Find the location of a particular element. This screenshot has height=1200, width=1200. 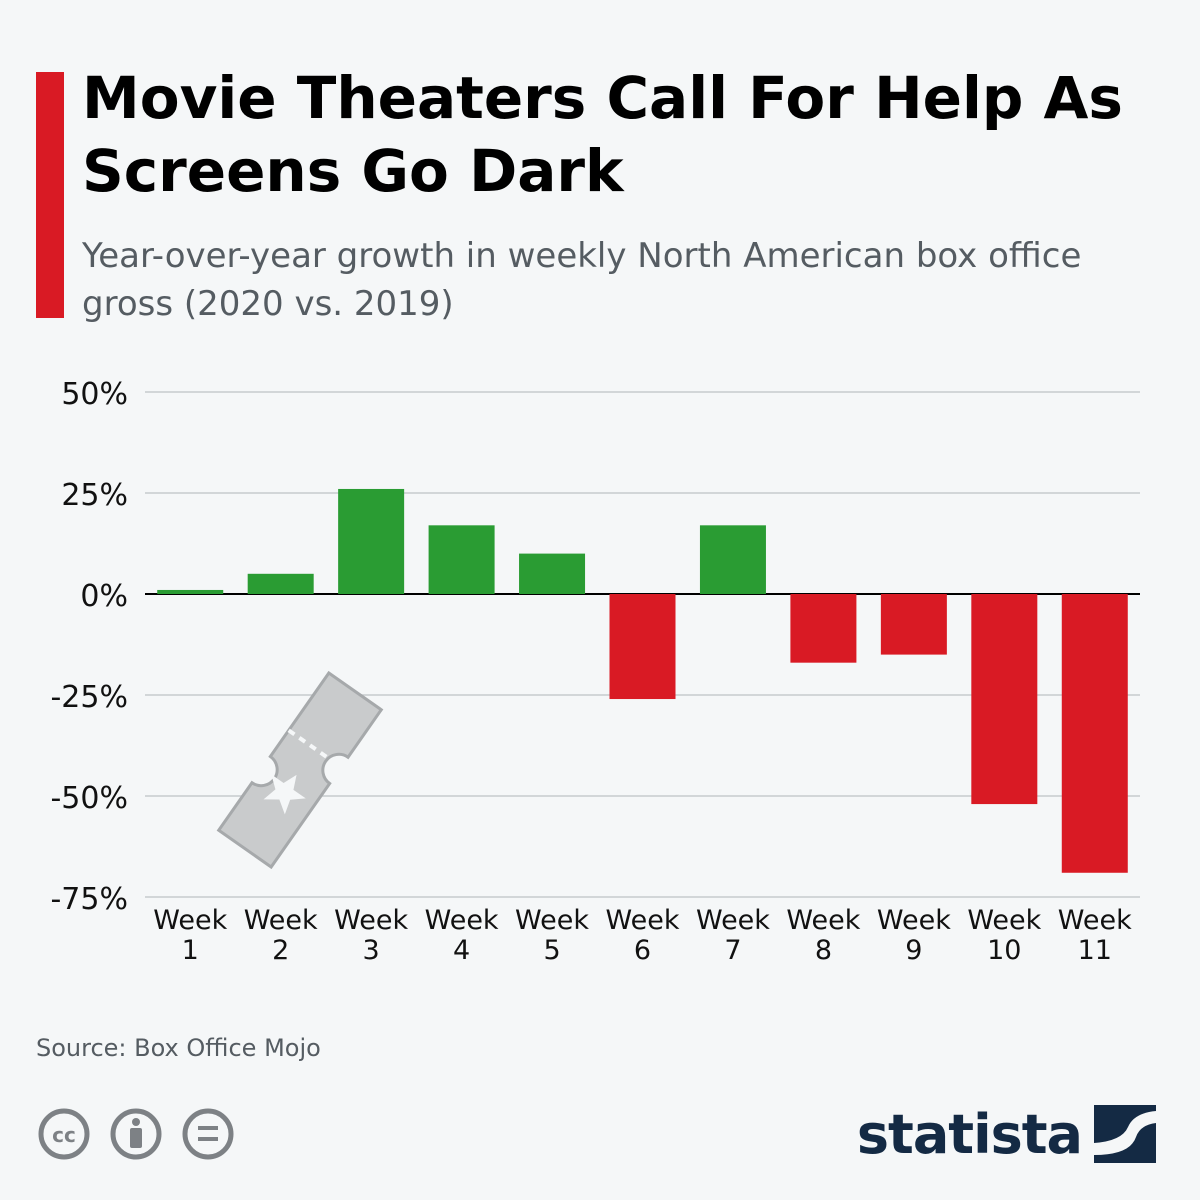

x-tick-label: Week 10 is located at coordinates (1004, 935).